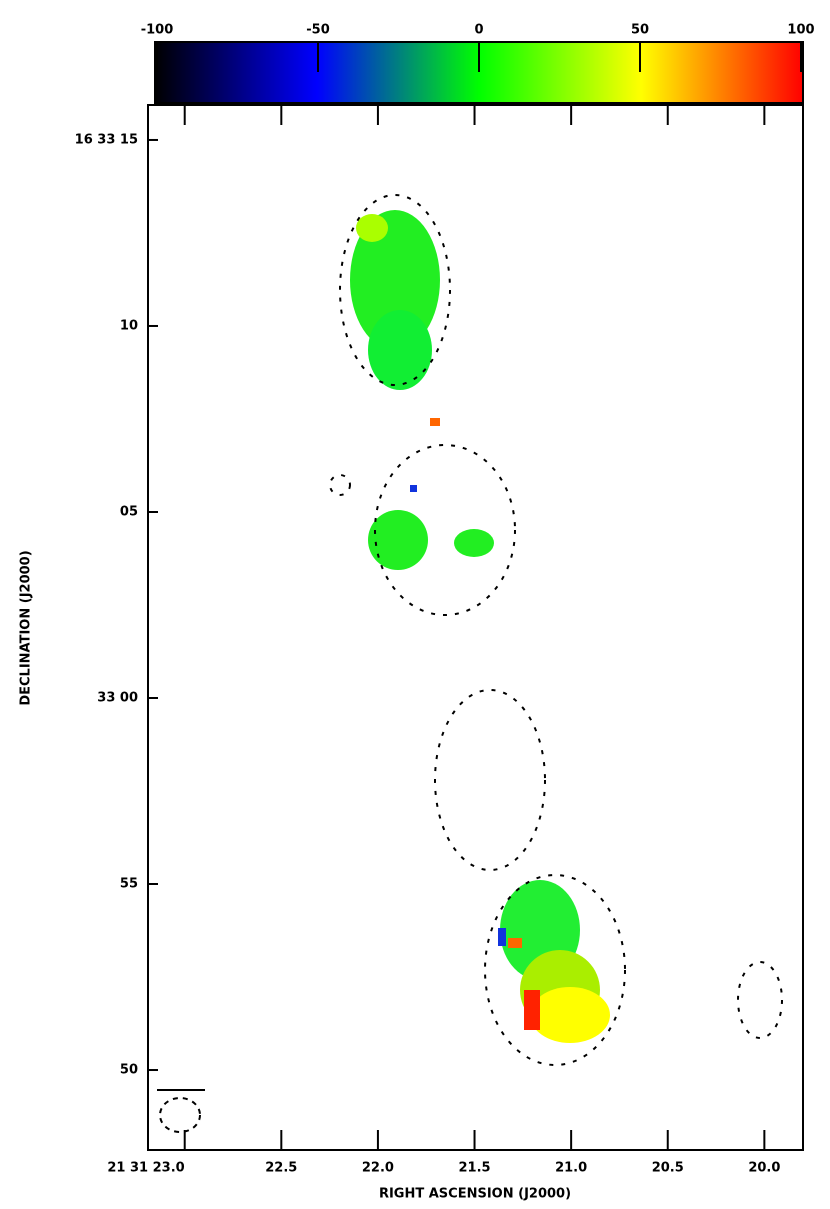 The width and height of the screenshot is (830, 1209). I want to click on y-tick-label: 05, so click(129, 511).